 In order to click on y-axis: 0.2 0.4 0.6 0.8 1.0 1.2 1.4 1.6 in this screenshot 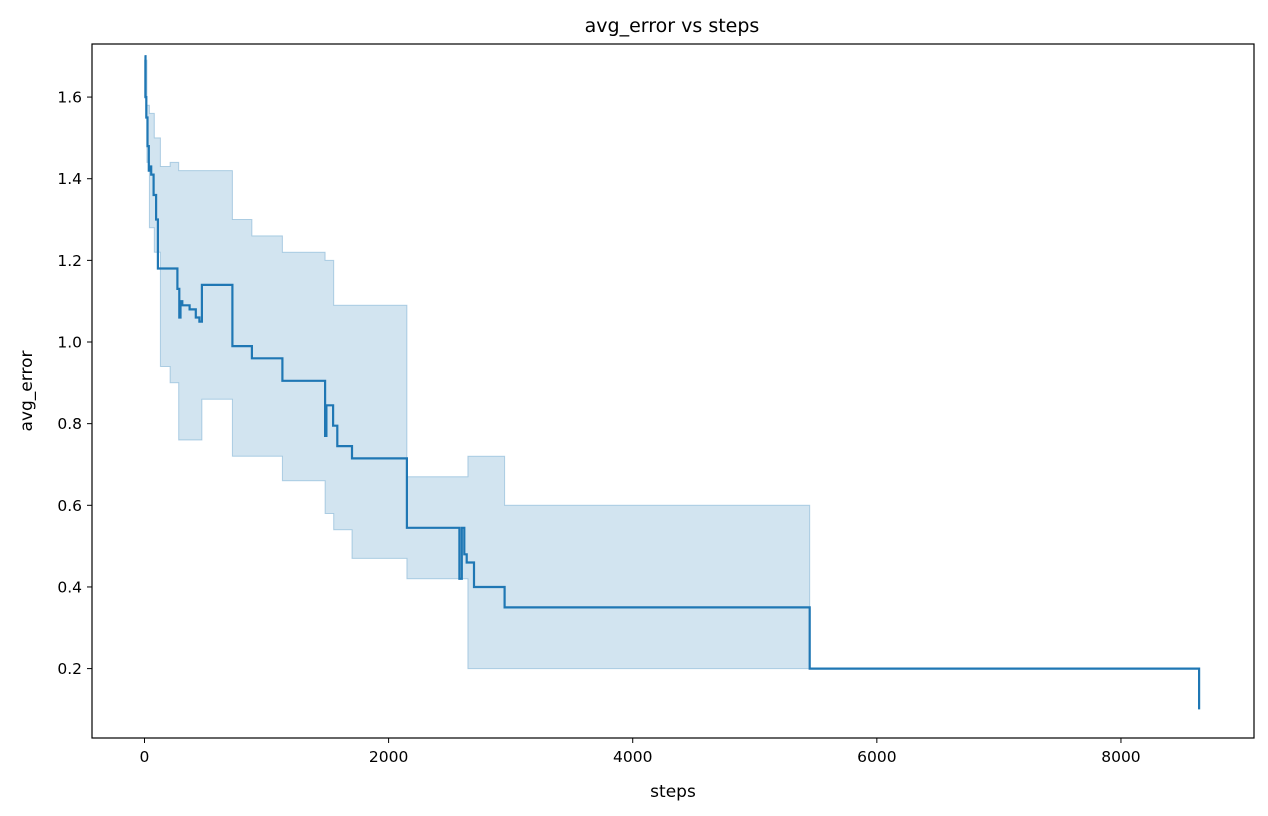, I will do `click(74, 383)`.